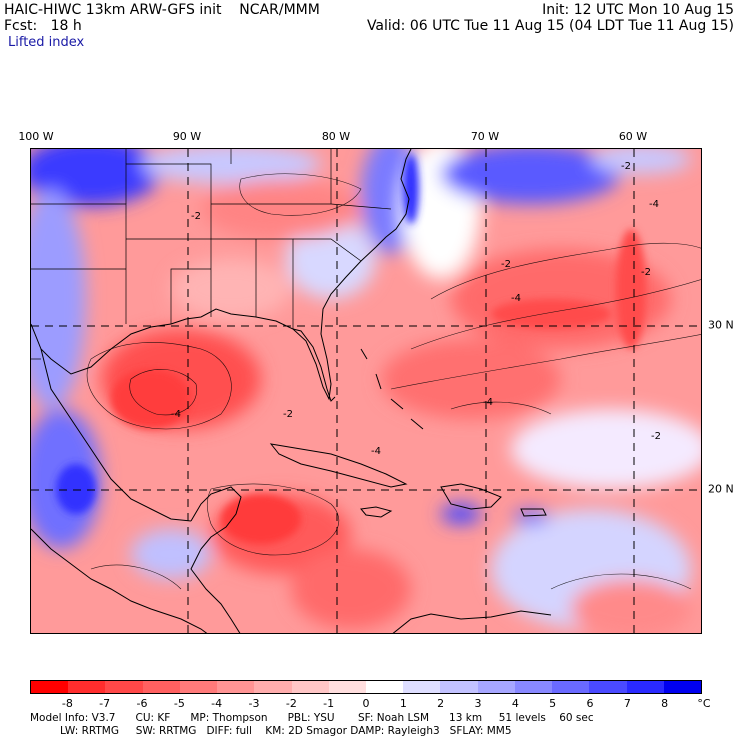  What do you see at coordinates (67, 703) in the screenshot?
I see `colorbar-tick-label: -8` at bounding box center [67, 703].